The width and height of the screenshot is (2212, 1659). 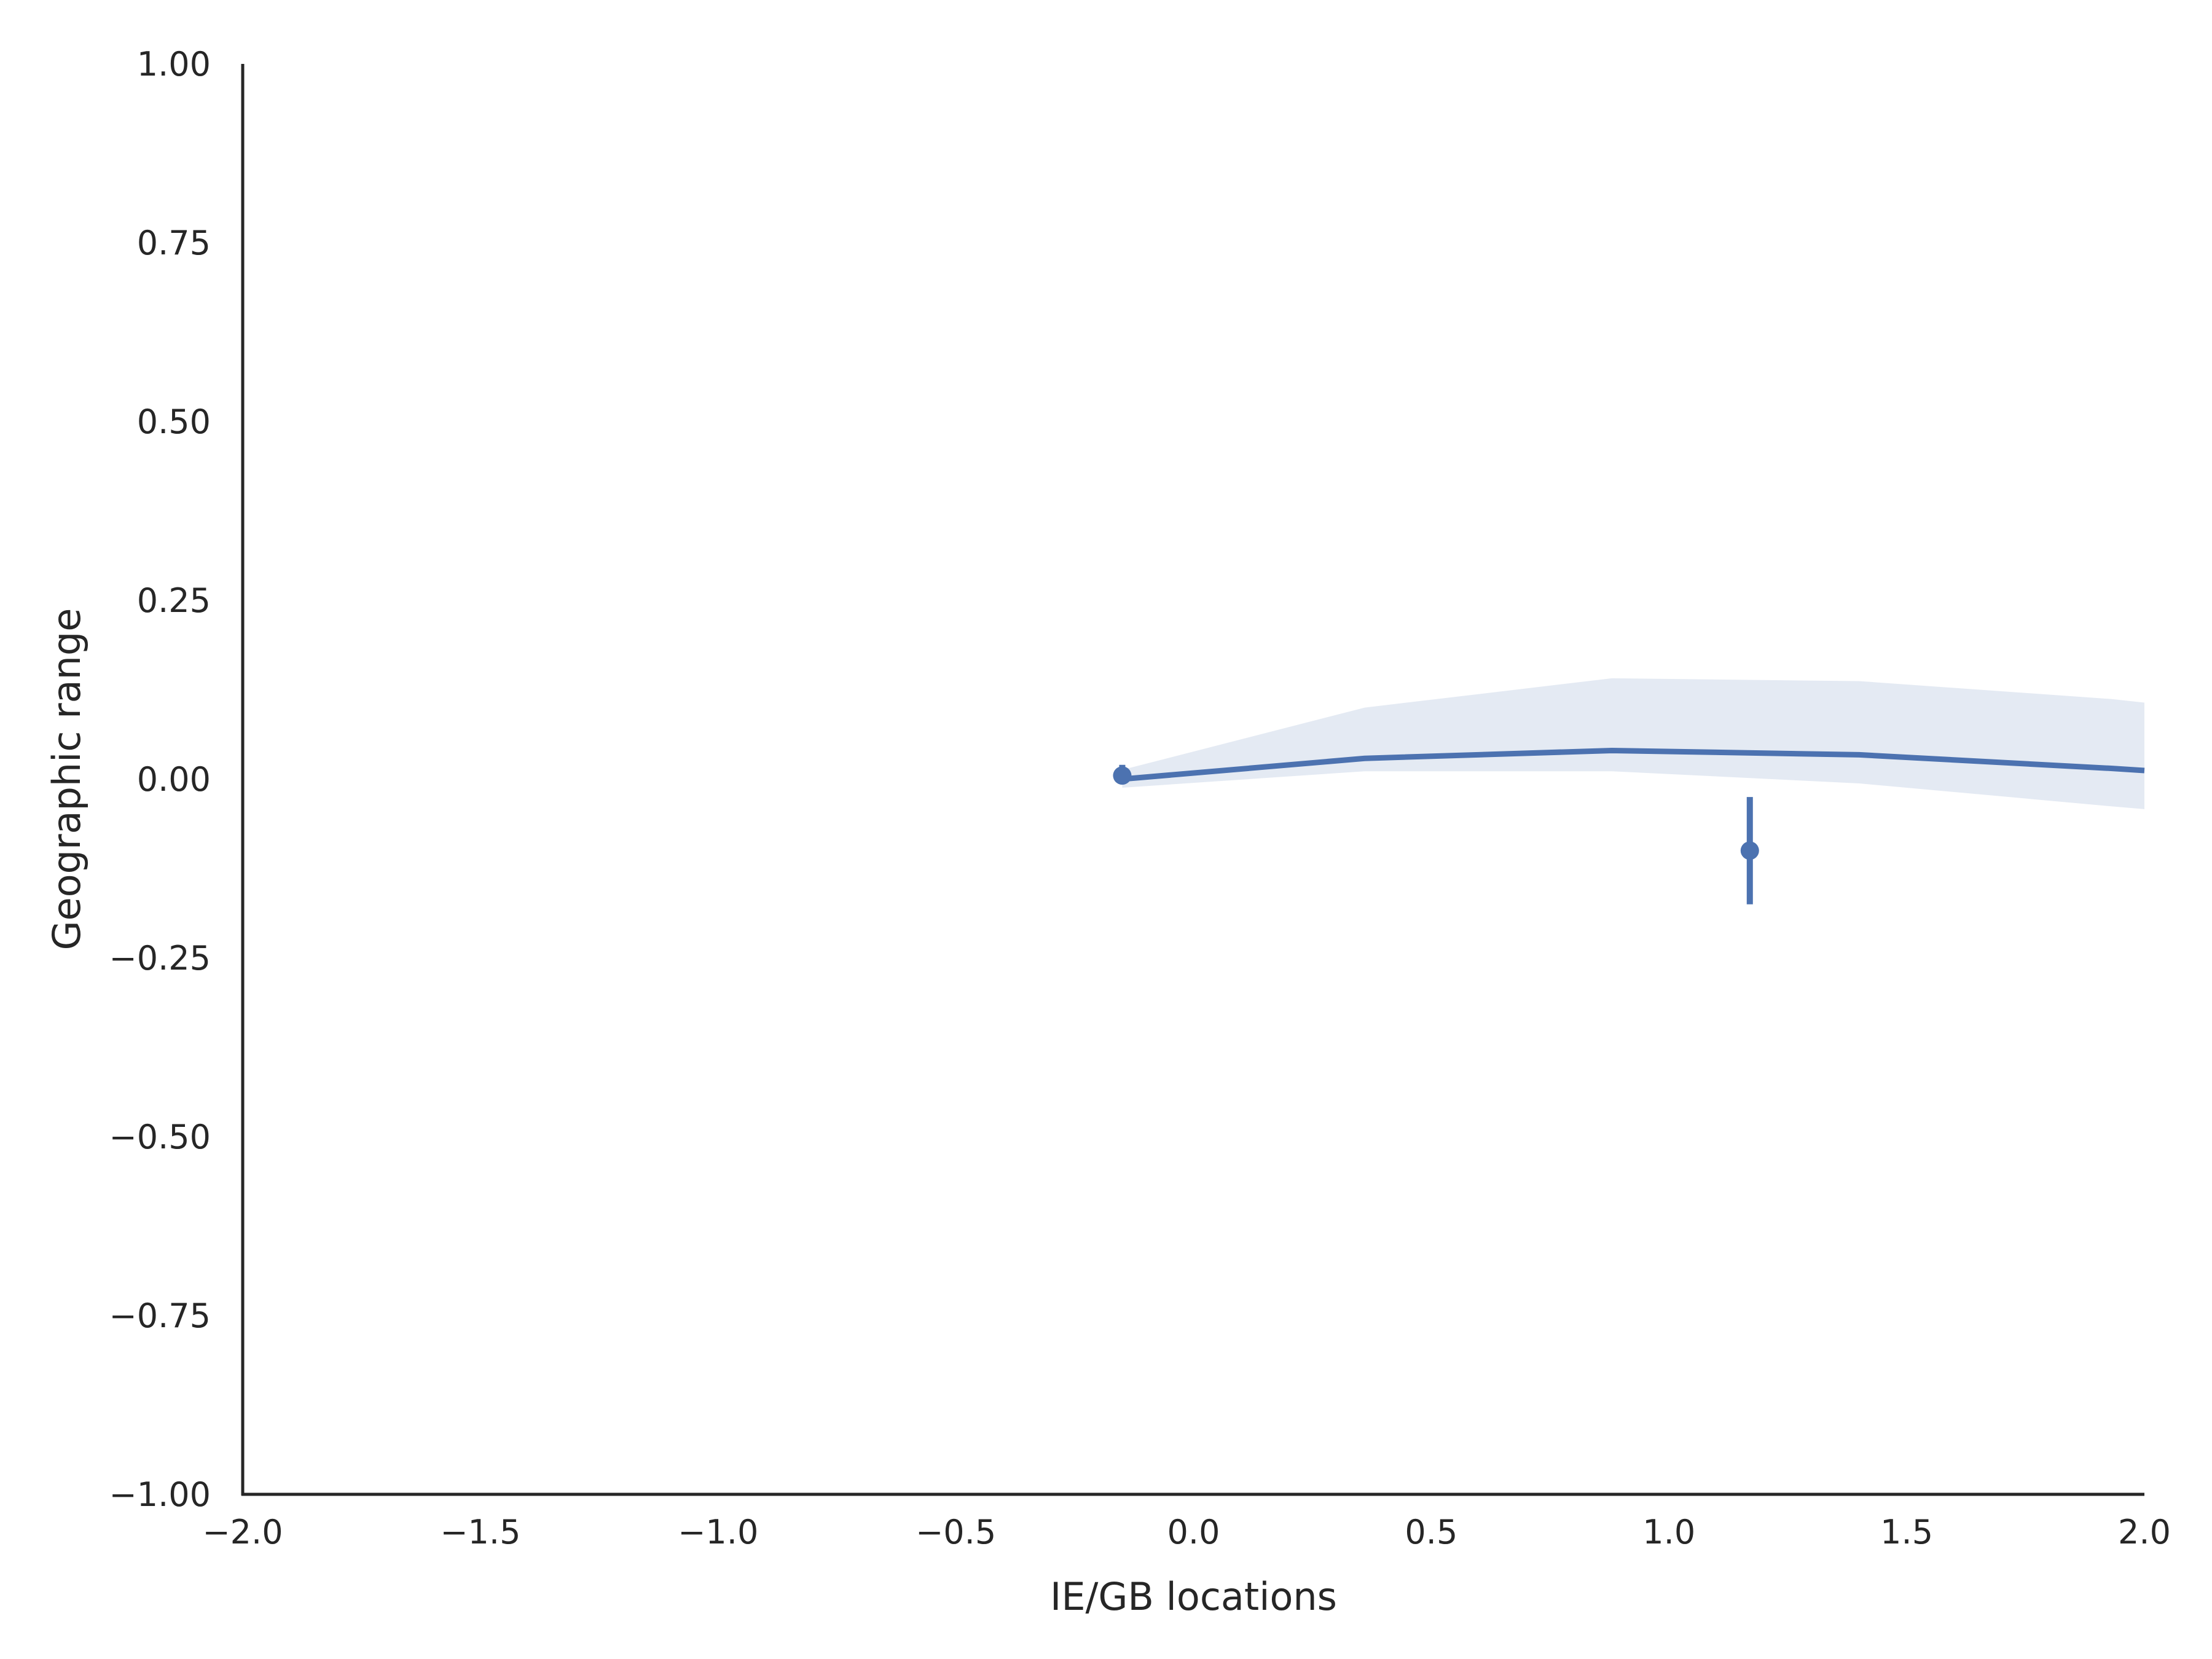 What do you see at coordinates (66, 779) in the screenshot?
I see `y-axis-label: Geographic range` at bounding box center [66, 779].